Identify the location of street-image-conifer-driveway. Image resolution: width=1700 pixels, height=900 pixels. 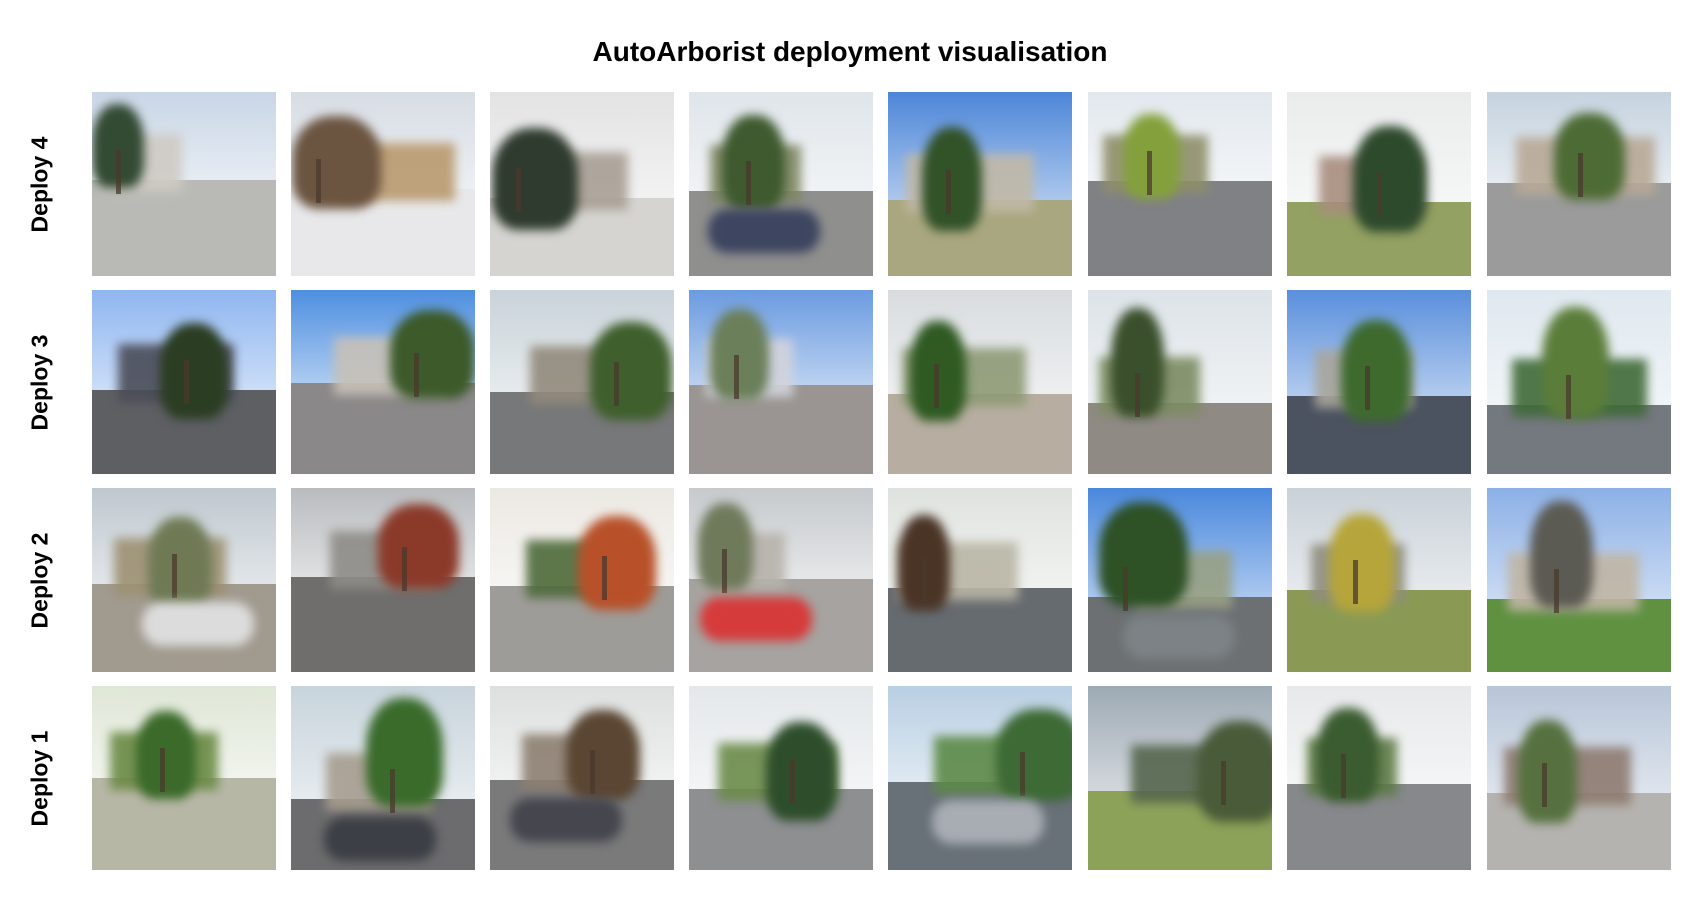
(184, 184).